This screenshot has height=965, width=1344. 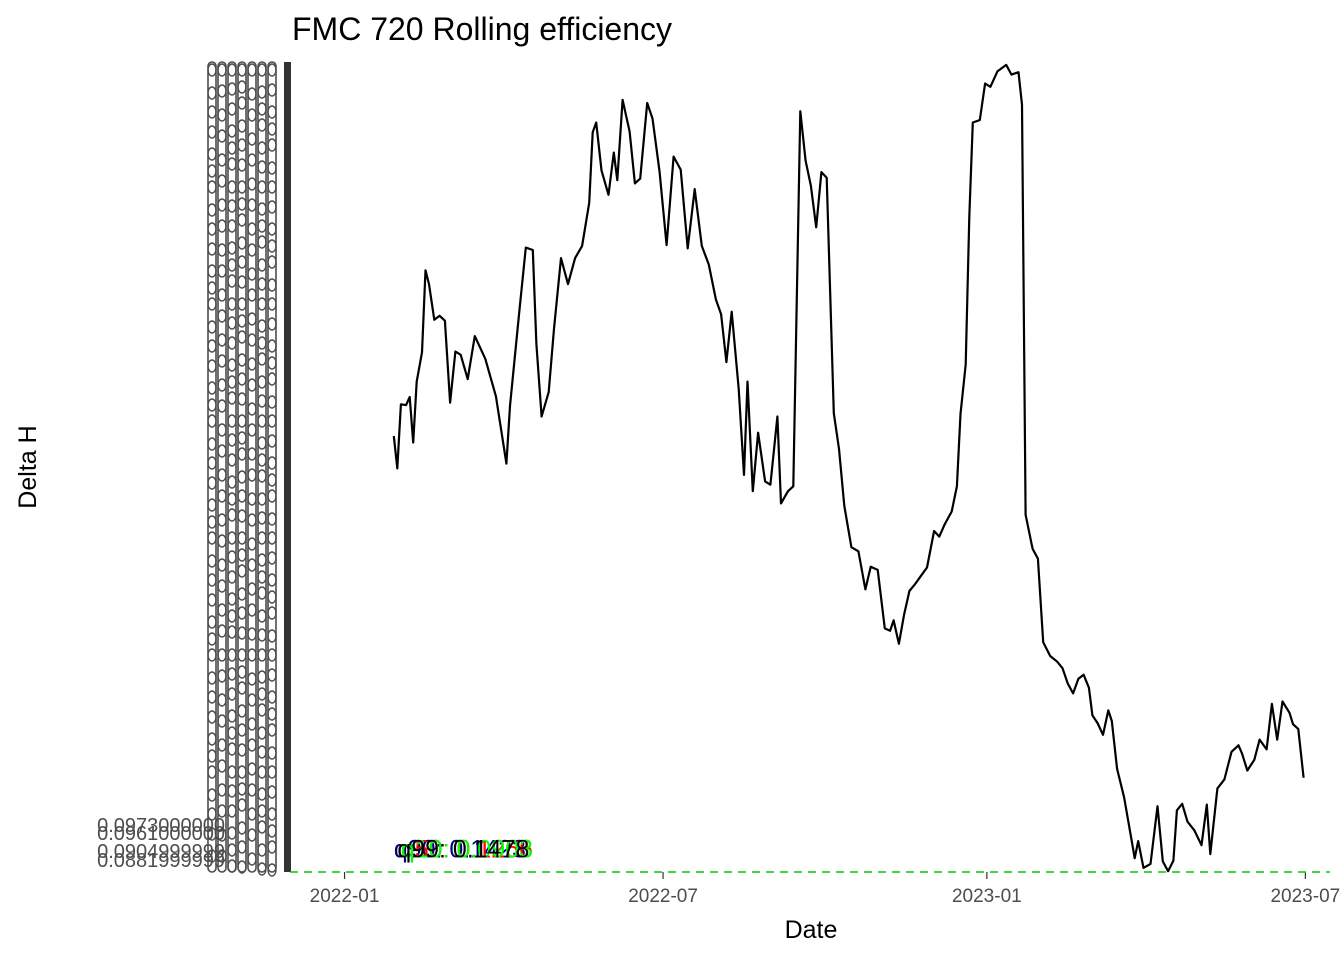 What do you see at coordinates (663, 896) in the screenshot?
I see `x-tick-label: 2022-07` at bounding box center [663, 896].